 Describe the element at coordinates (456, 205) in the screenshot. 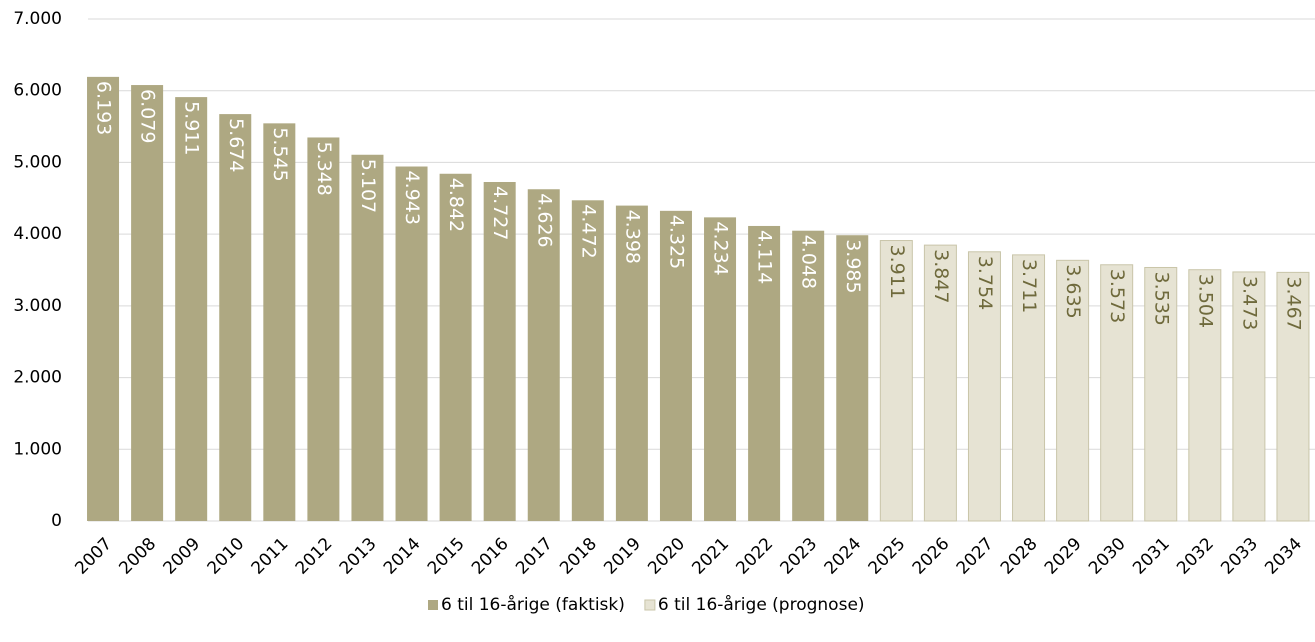

I see `value-label: 4.842` at that location.